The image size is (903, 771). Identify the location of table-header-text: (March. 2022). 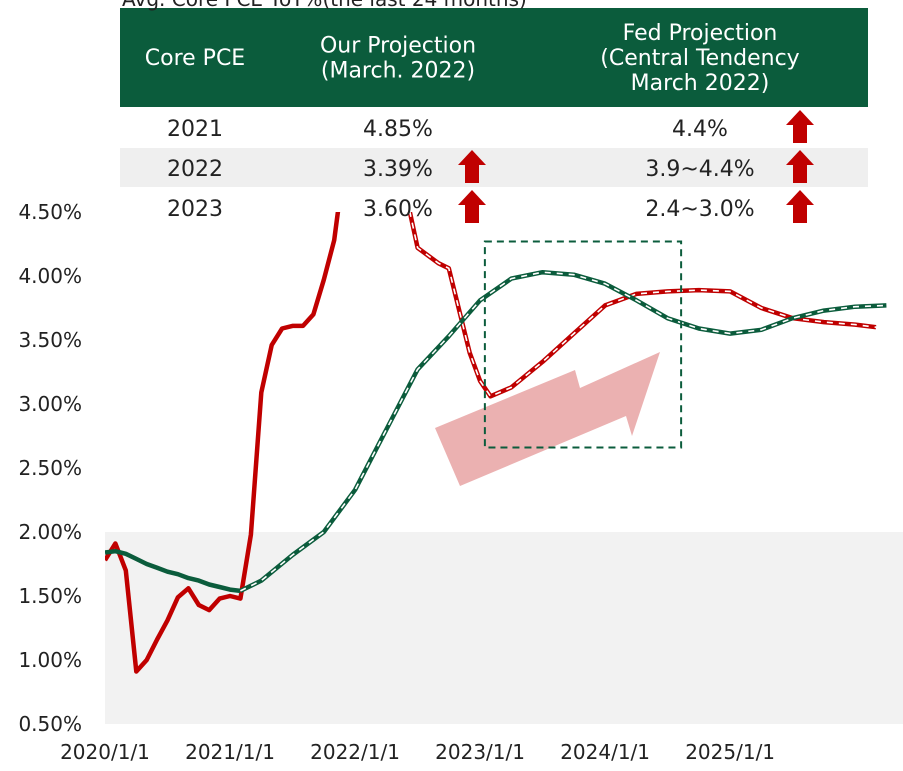
(398, 71).